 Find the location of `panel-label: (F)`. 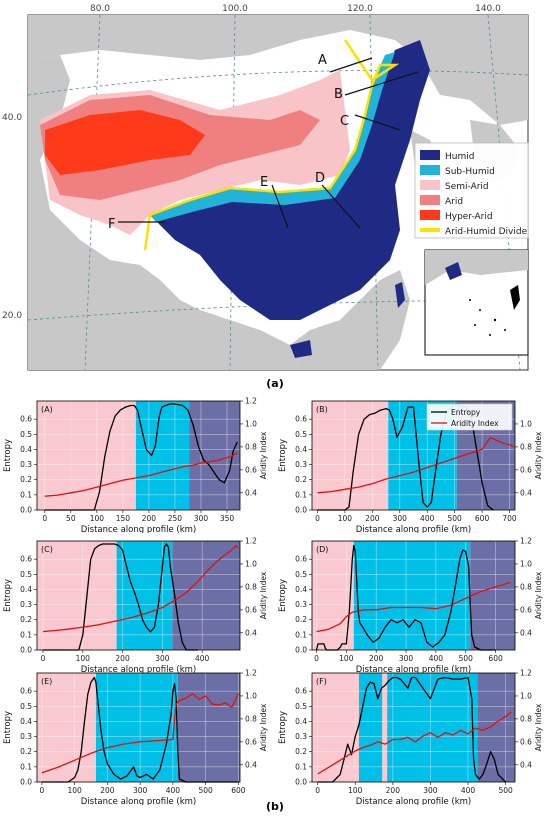

panel-label: (F) is located at coordinates (321, 681).